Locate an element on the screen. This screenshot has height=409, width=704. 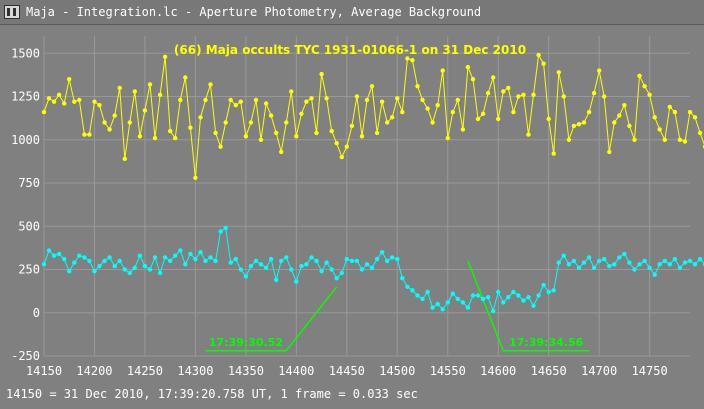
y-tick-label: 500 is located at coordinates (29, 226).